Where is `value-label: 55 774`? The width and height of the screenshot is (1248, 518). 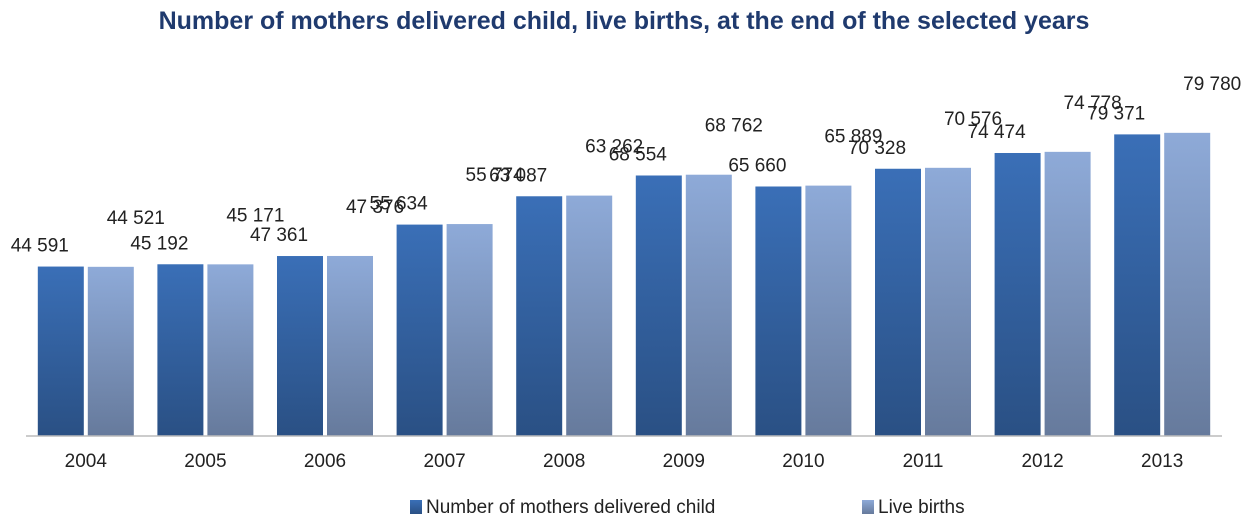
value-label: 55 774 is located at coordinates (495, 175).